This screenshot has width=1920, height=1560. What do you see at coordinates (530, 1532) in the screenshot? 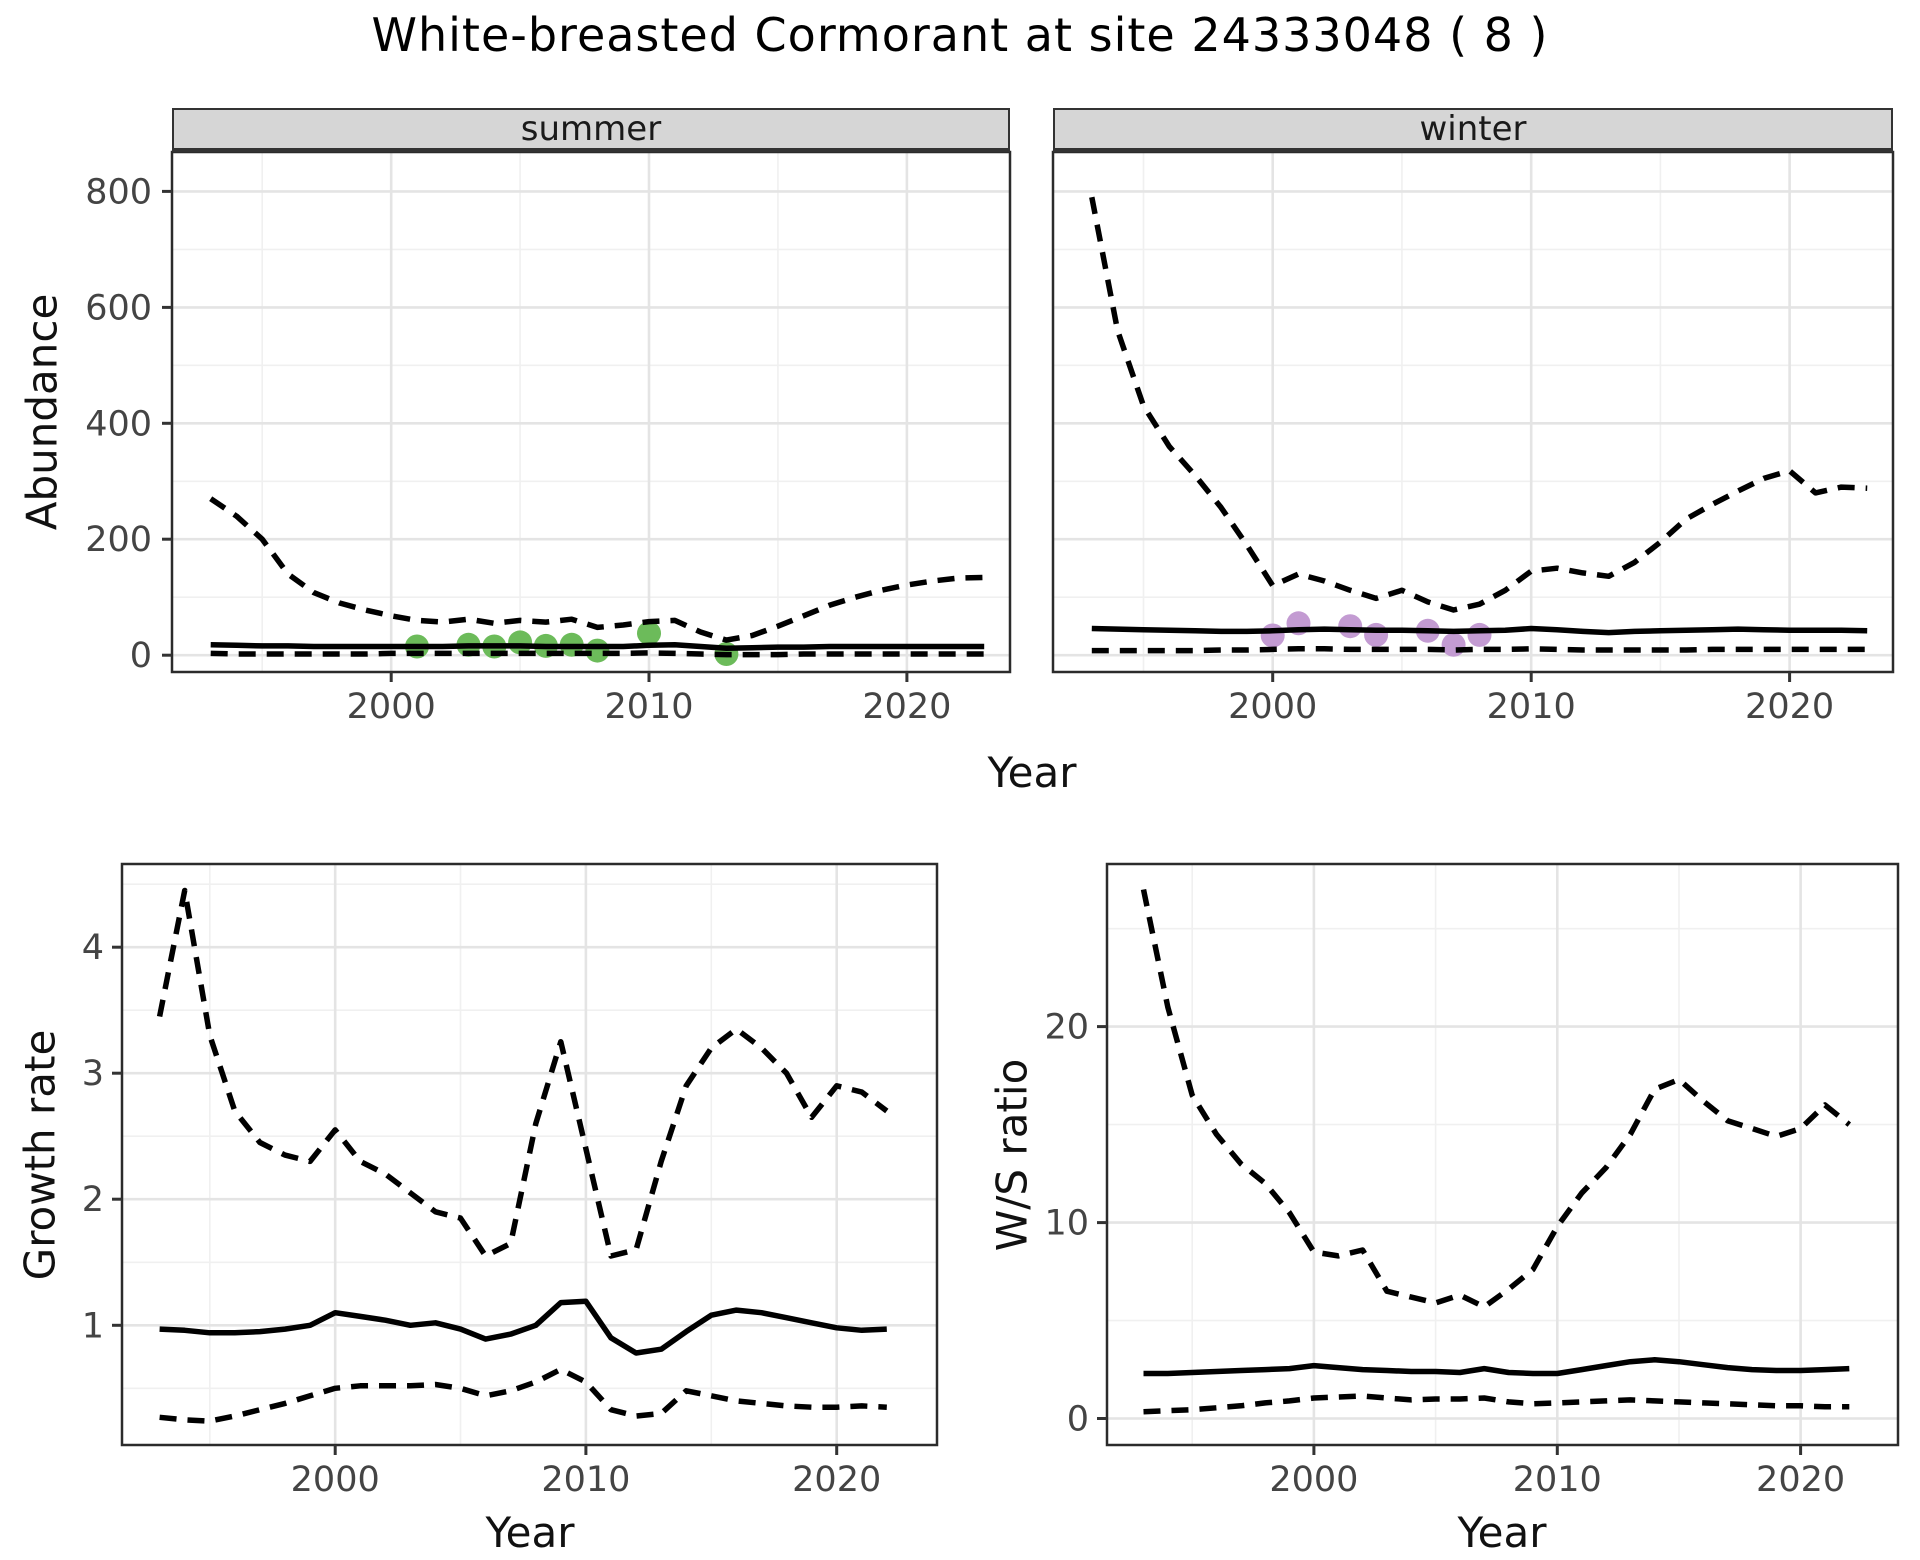
I see `x-axis-title-year-growth: Year` at bounding box center [530, 1532].